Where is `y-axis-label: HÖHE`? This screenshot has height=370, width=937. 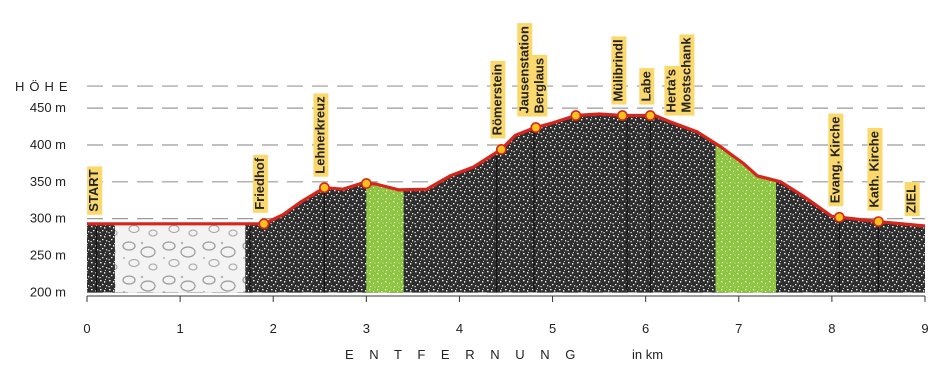 y-axis-label: HÖHE is located at coordinates (44, 86).